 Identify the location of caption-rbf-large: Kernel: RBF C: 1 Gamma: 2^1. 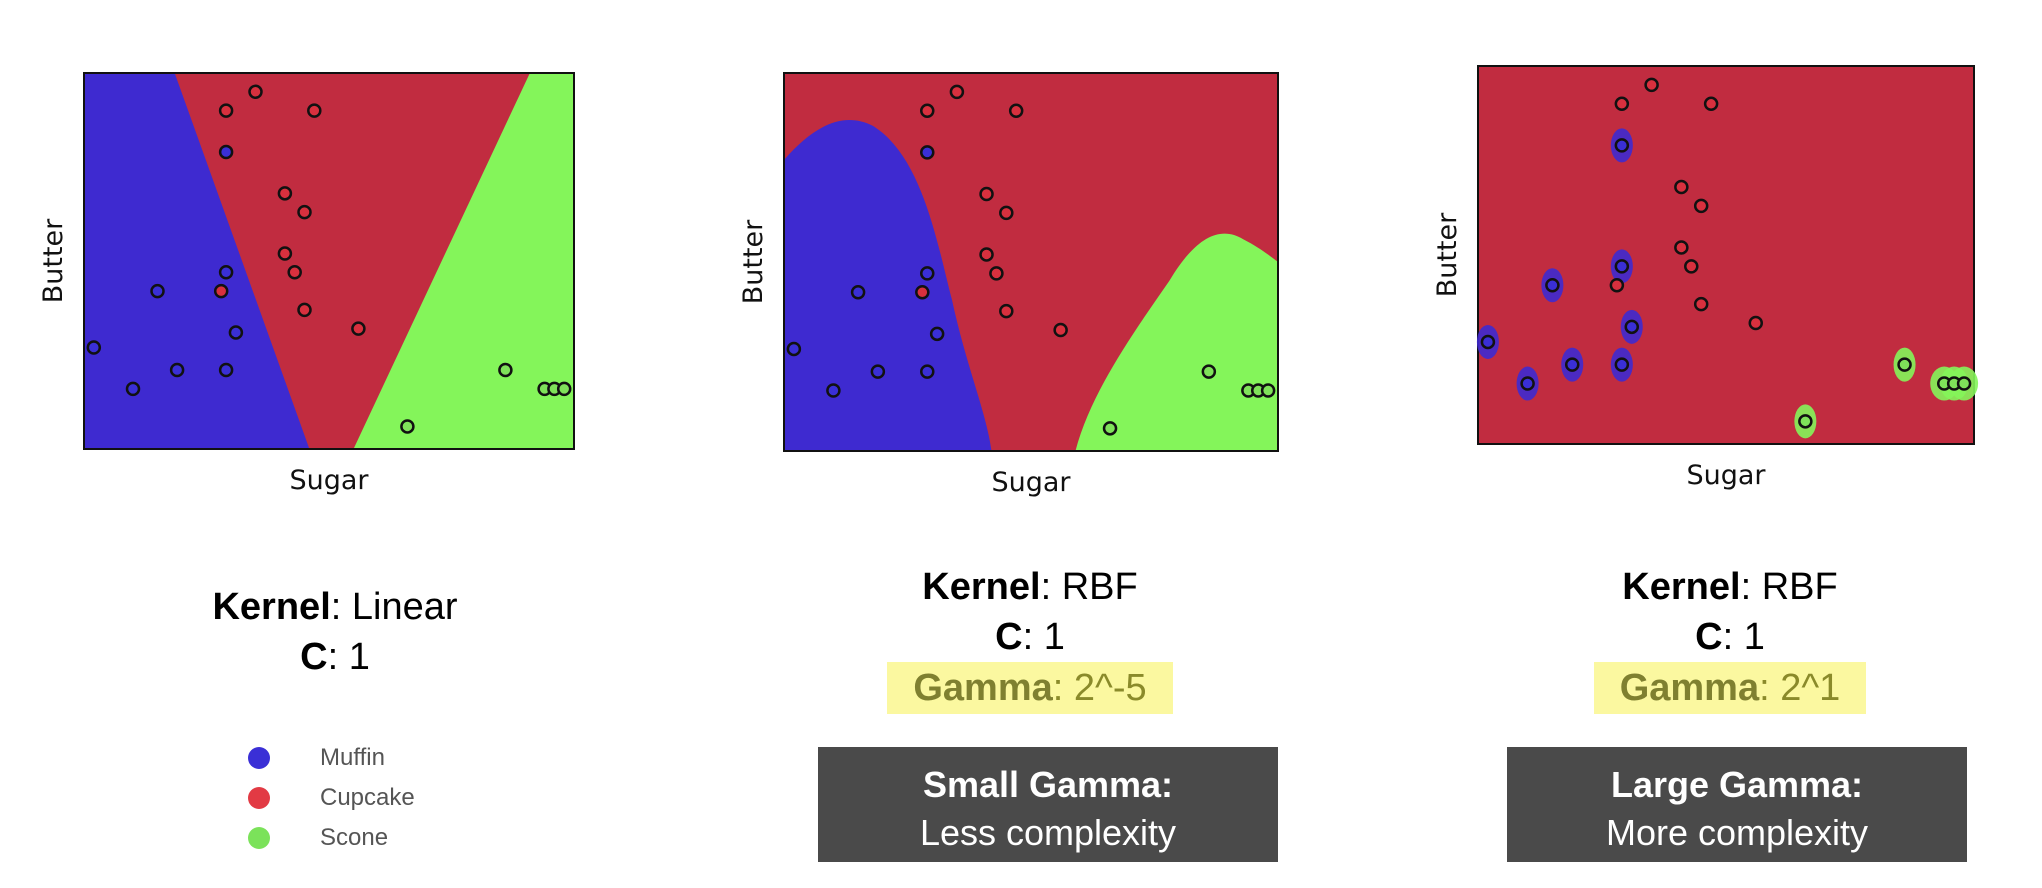
(1730, 638).